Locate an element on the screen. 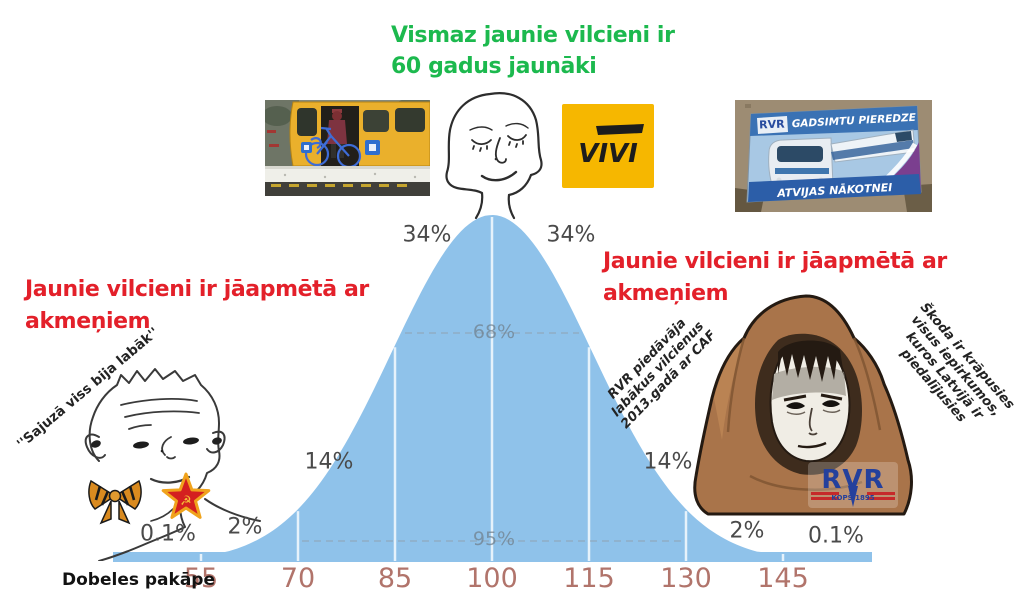 The height and width of the screenshot is (603, 1024). segment-label-14-left: 14% is located at coordinates (329, 462).